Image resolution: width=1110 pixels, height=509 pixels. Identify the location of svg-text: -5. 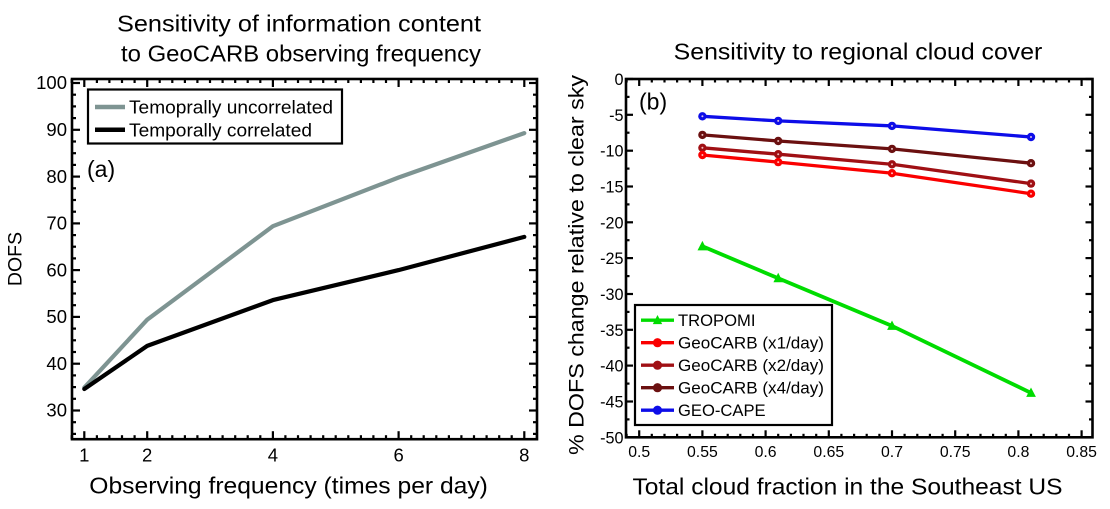
(616, 116).